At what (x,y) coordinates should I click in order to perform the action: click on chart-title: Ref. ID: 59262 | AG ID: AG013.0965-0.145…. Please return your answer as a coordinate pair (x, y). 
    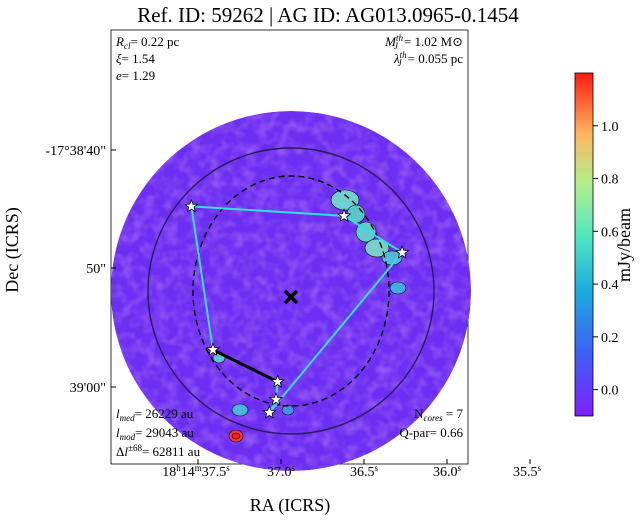
    Looking at the image, I should click on (328, 15).